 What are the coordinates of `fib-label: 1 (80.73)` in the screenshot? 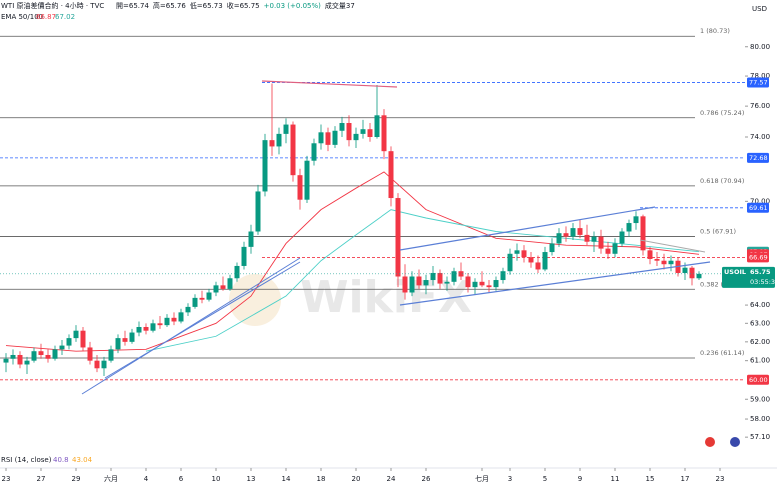 It's located at (715, 31).